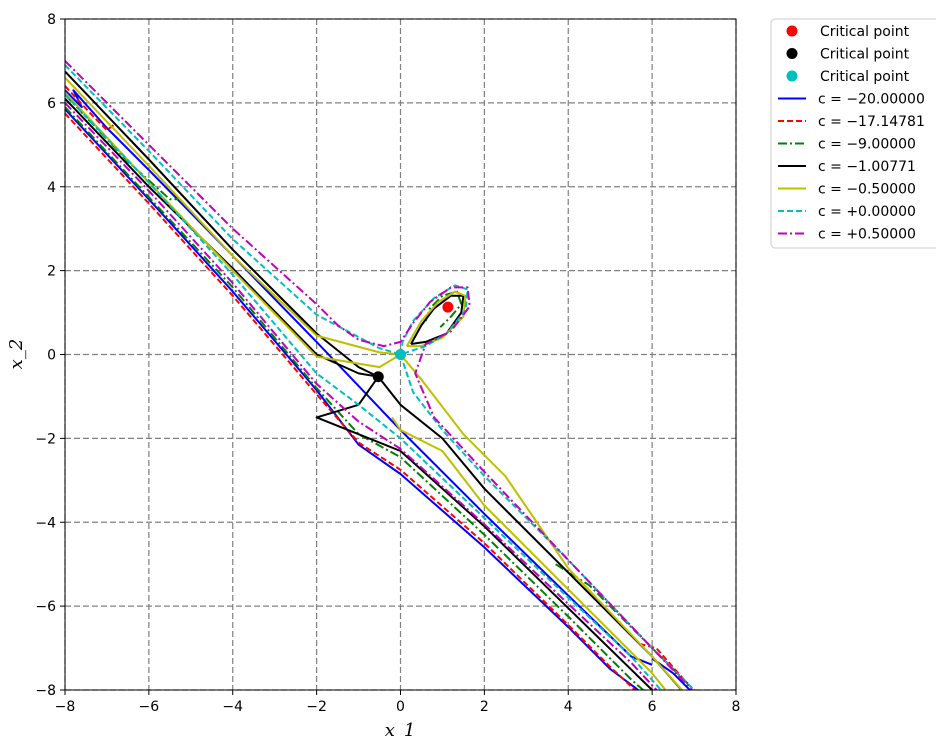 The width and height of the screenshot is (936, 738). Describe the element at coordinates (51, 188) in the screenshot. I see `y-tick-label: 4` at that location.